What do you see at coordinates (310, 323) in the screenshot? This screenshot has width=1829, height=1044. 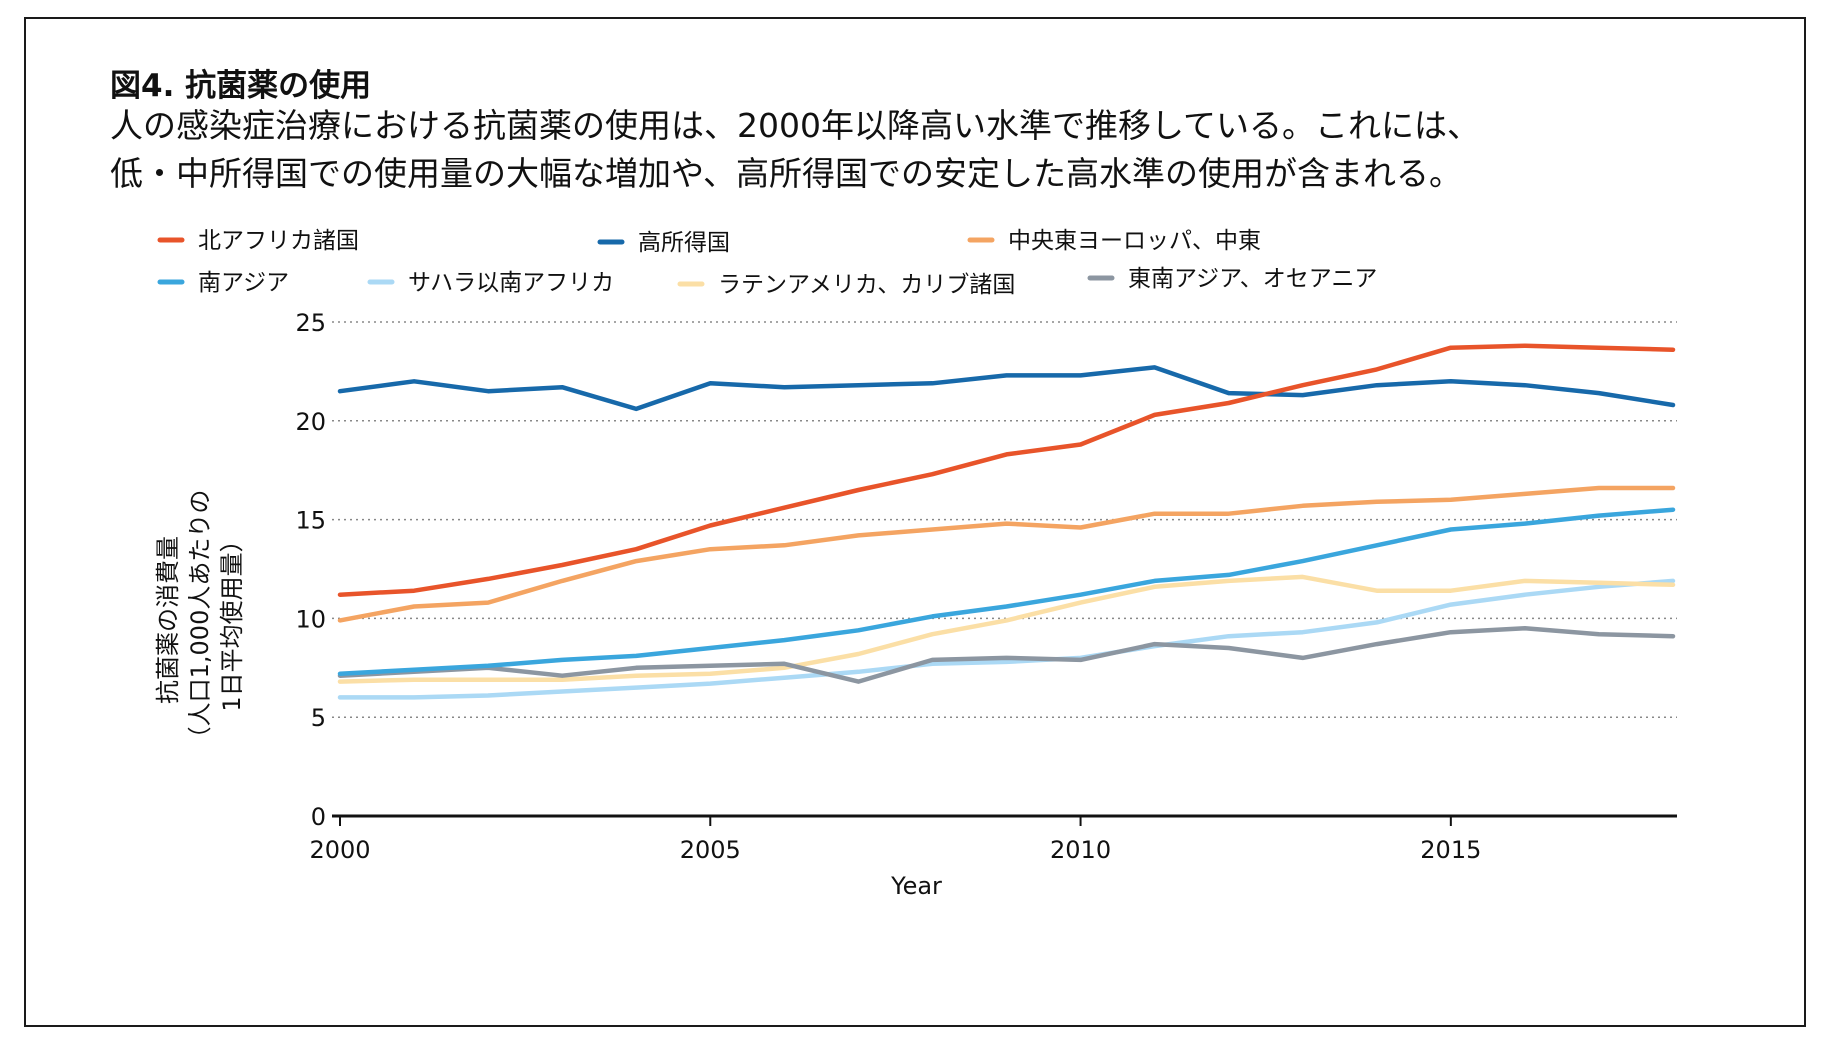 I see `y-tick-label: 25` at bounding box center [310, 323].